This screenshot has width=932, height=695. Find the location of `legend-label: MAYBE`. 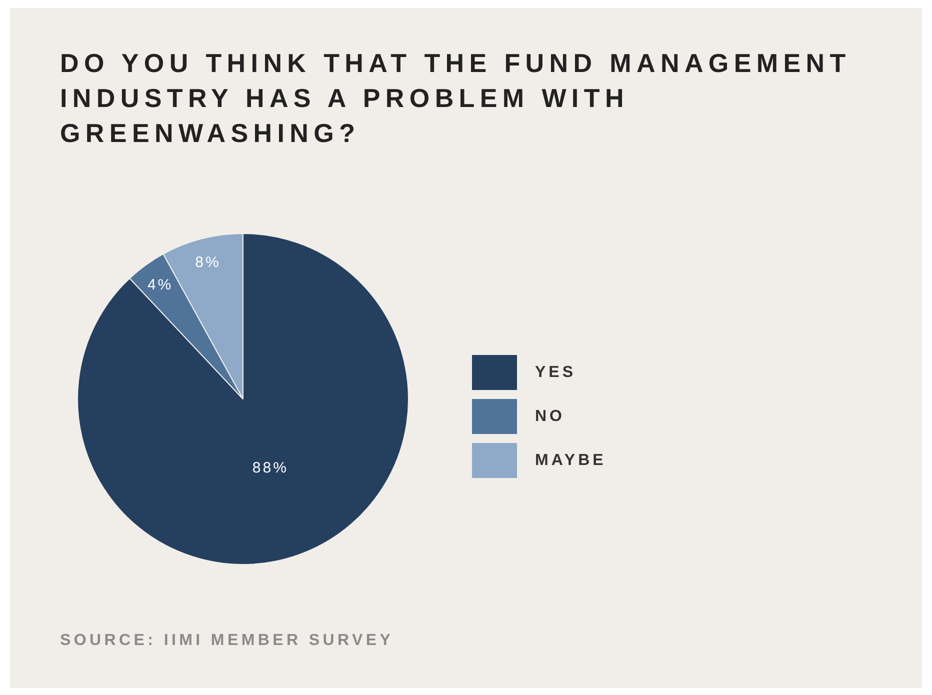

legend-label: MAYBE is located at coordinates (570, 461).